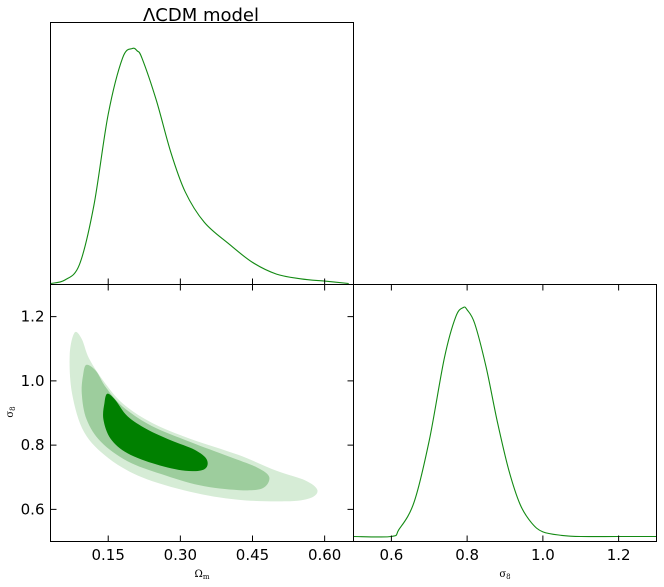  What do you see at coordinates (504, 575) in the screenshot?
I see `x-axis-label-sigma-8: σ8` at bounding box center [504, 575].